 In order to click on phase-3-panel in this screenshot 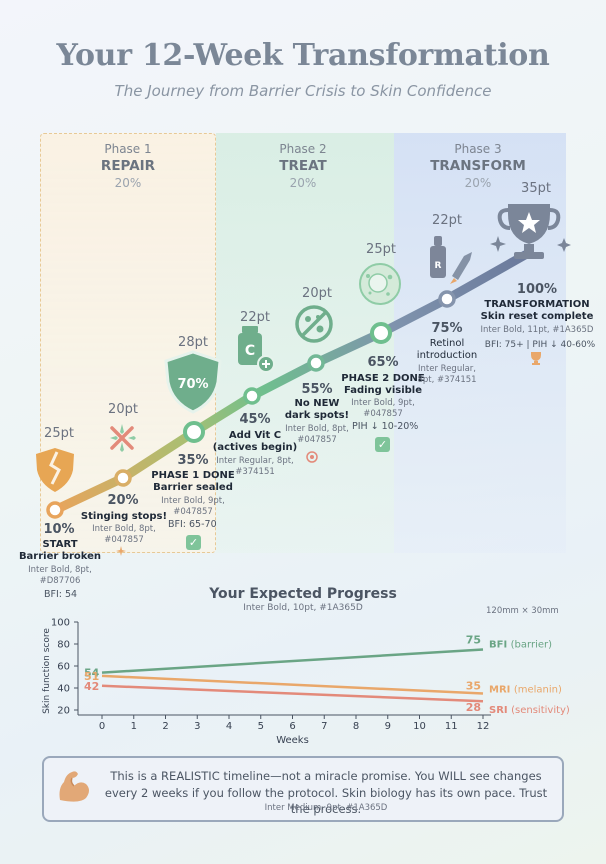, I will do `click(480, 343)`.